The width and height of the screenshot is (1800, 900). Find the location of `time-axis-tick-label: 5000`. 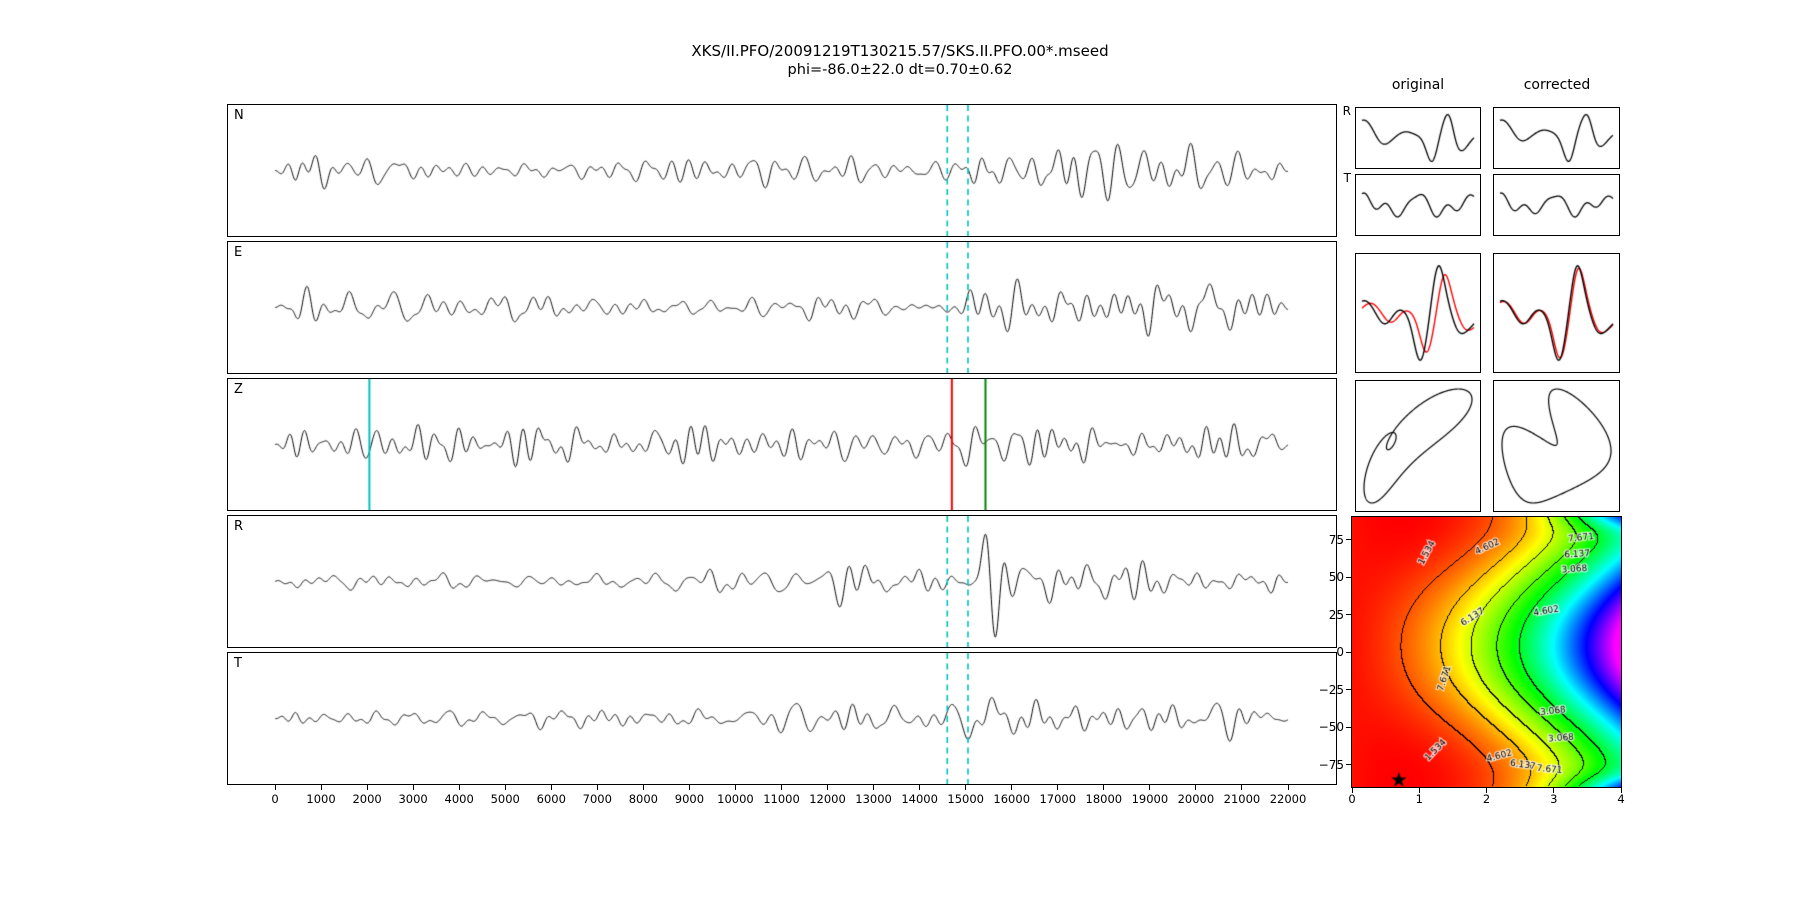

time-axis-tick-label: 5000 is located at coordinates (505, 799).